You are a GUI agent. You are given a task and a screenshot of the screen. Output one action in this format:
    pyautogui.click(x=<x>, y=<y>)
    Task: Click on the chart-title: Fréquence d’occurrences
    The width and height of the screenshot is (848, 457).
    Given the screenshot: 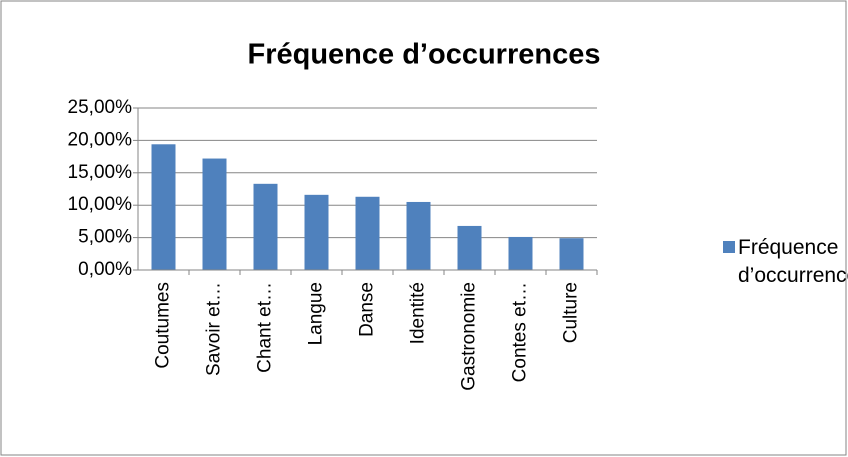 What is the action you would take?
    pyautogui.click(x=424, y=55)
    